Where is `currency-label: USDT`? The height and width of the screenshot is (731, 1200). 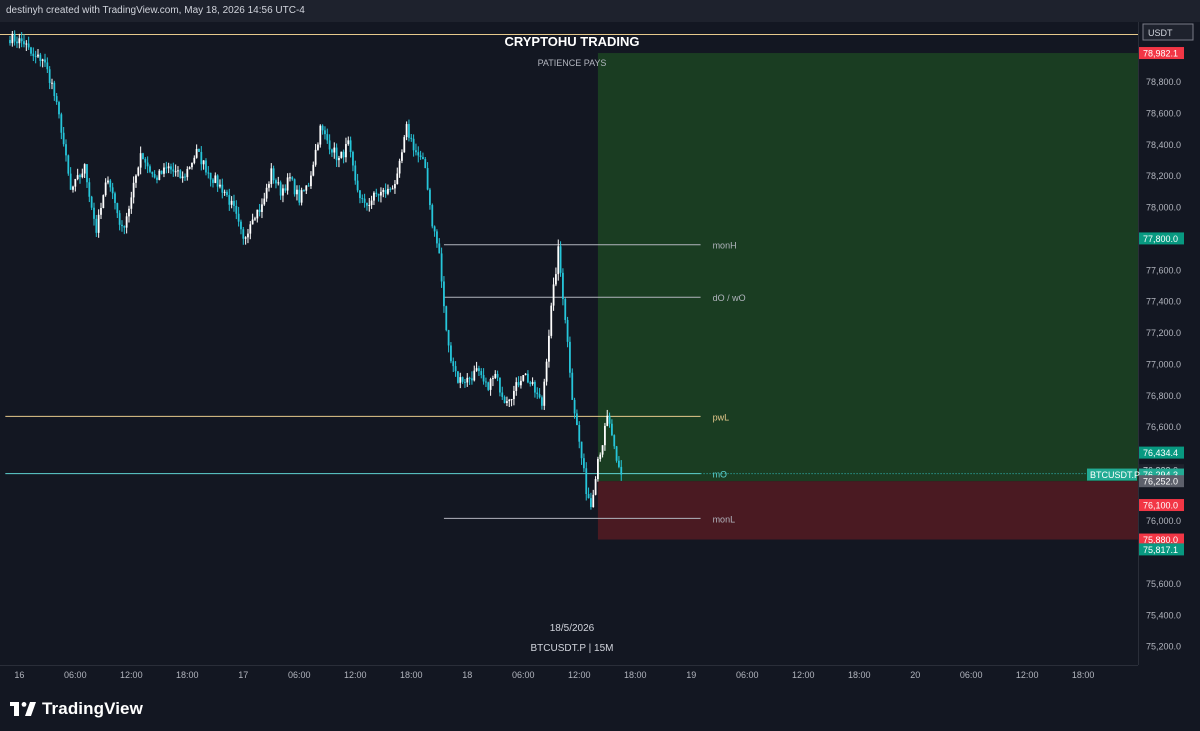 currency-label: USDT is located at coordinates (1160, 33).